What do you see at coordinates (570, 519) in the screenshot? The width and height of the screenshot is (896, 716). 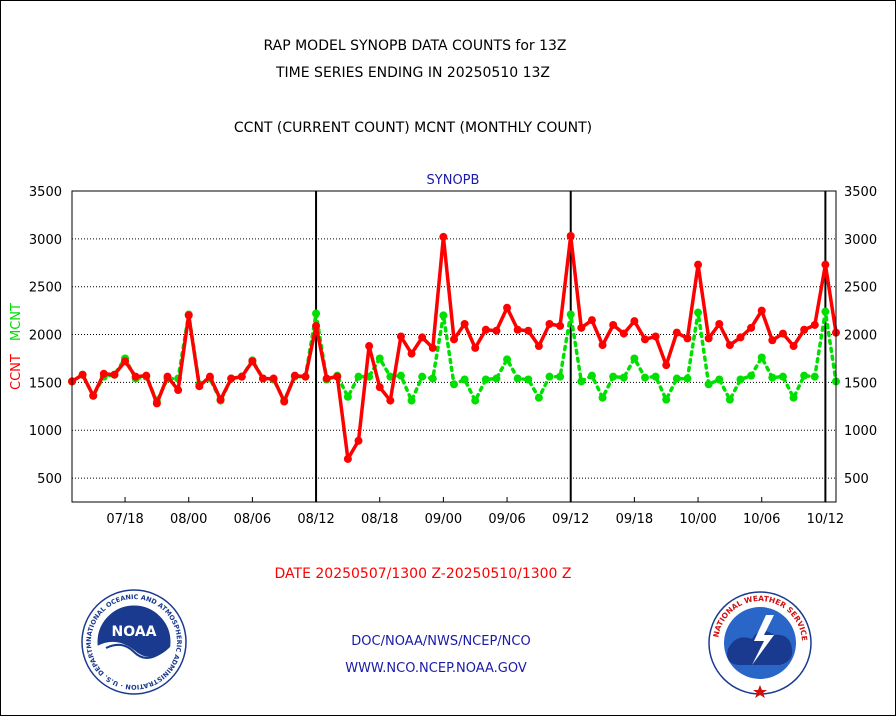 I see `x-tick-label: 09/12` at bounding box center [570, 519].